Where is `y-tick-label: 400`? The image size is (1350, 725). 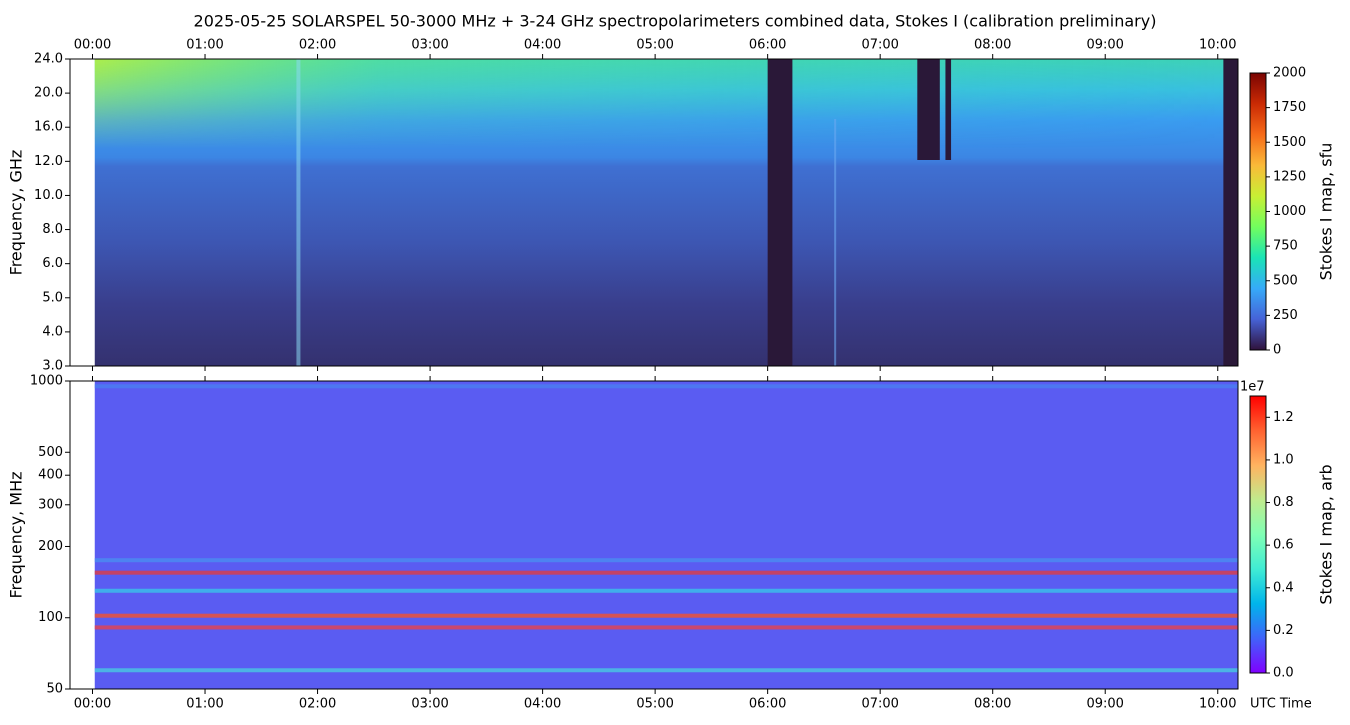
y-tick-label: 400 is located at coordinates (50, 475).